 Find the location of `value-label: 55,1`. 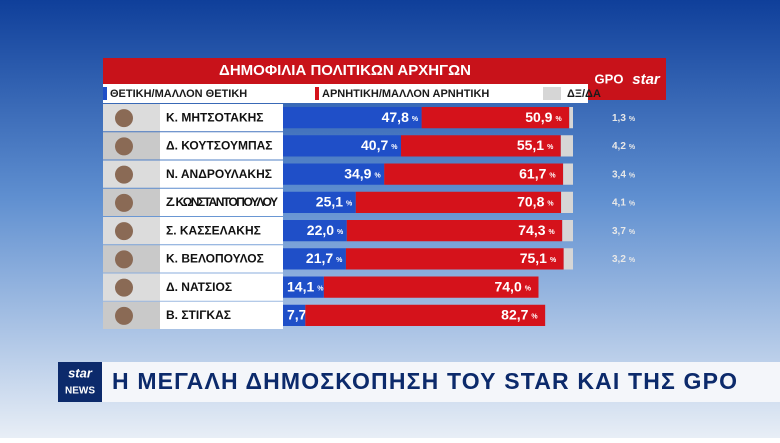

value-label: 55,1 is located at coordinates (530, 145).